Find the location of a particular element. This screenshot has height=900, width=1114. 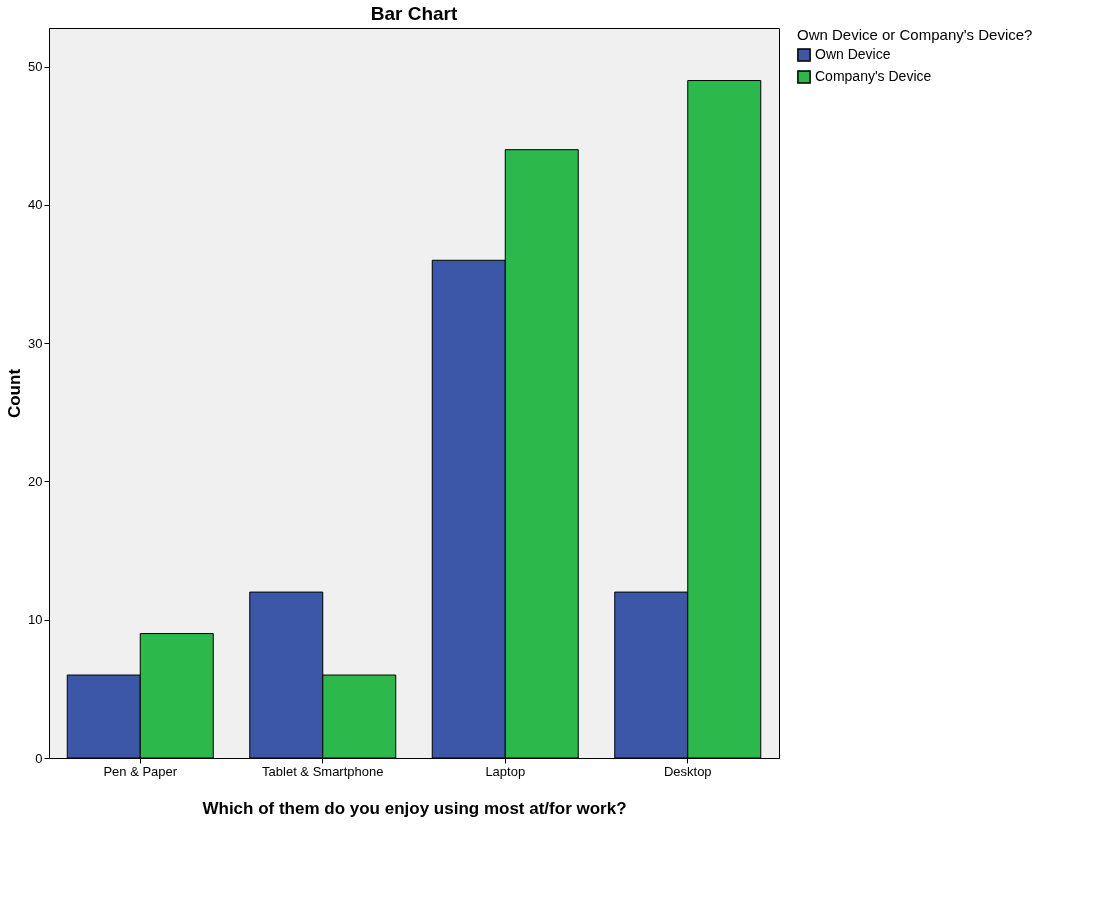

y-tick-label: 0 is located at coordinates (39, 758).